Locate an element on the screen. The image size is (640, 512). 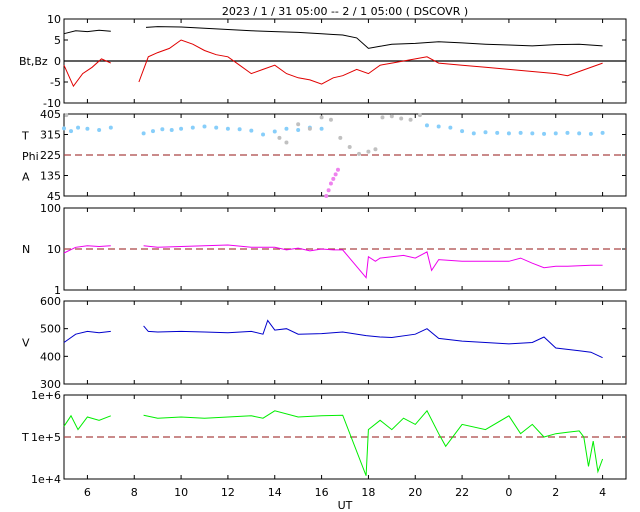
x-tick-label: 4 is located at coordinates (602, 492).